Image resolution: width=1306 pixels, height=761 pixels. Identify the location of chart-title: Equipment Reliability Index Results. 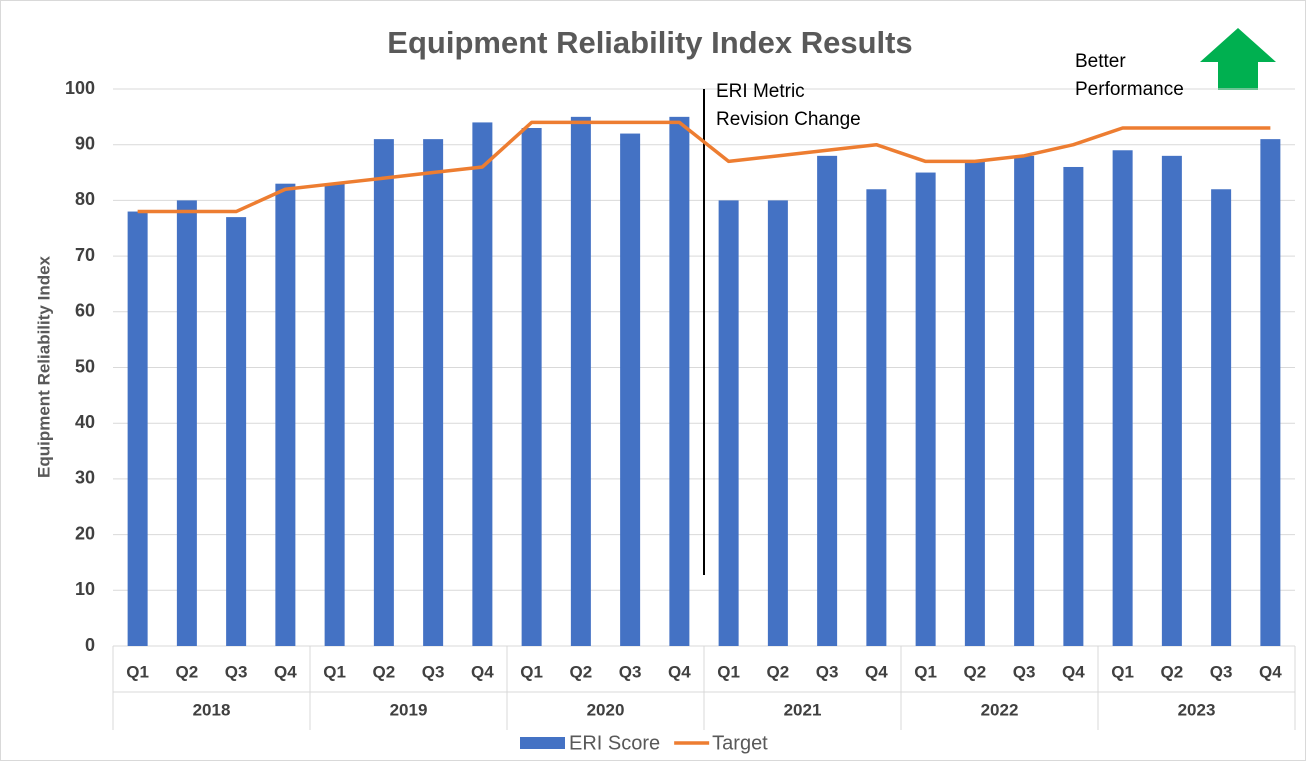
(649, 42).